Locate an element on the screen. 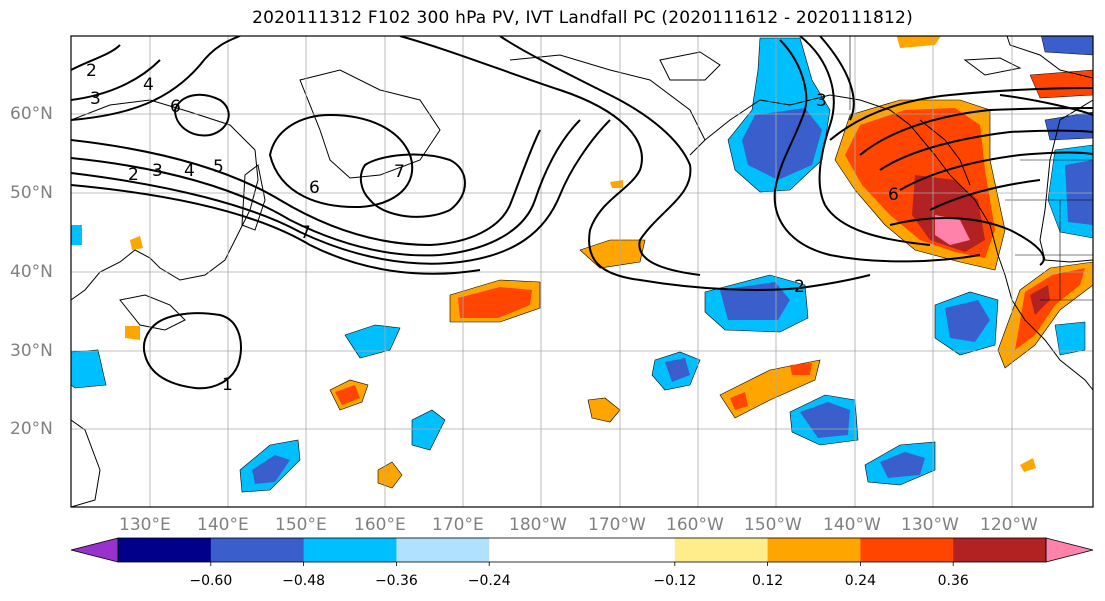  lon-label-130w: 130°W is located at coordinates (930, 525).